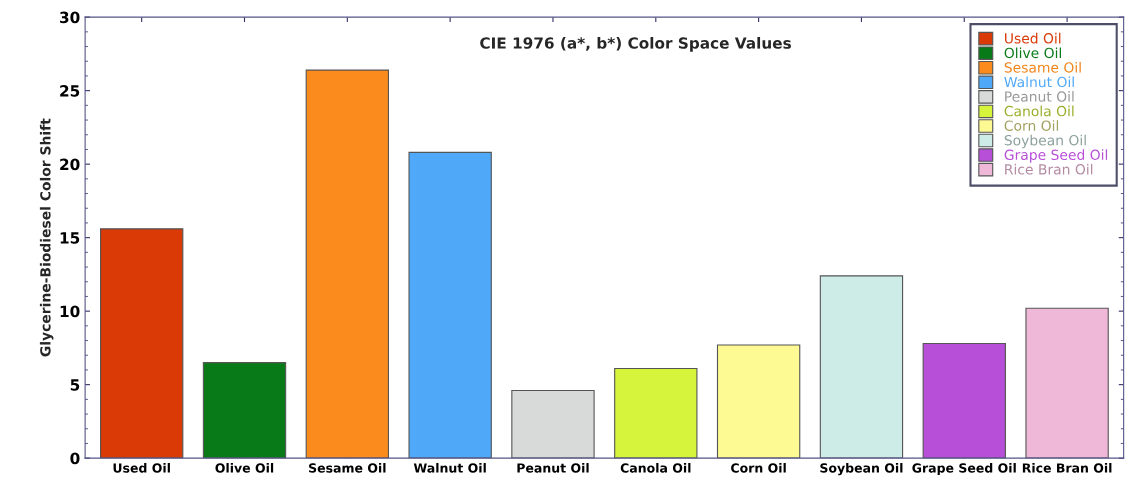 Image resolution: width=1135 pixels, height=490 pixels. I want to click on text: CIE 1976 (a*, b*) Color Space Values, so click(635, 44).